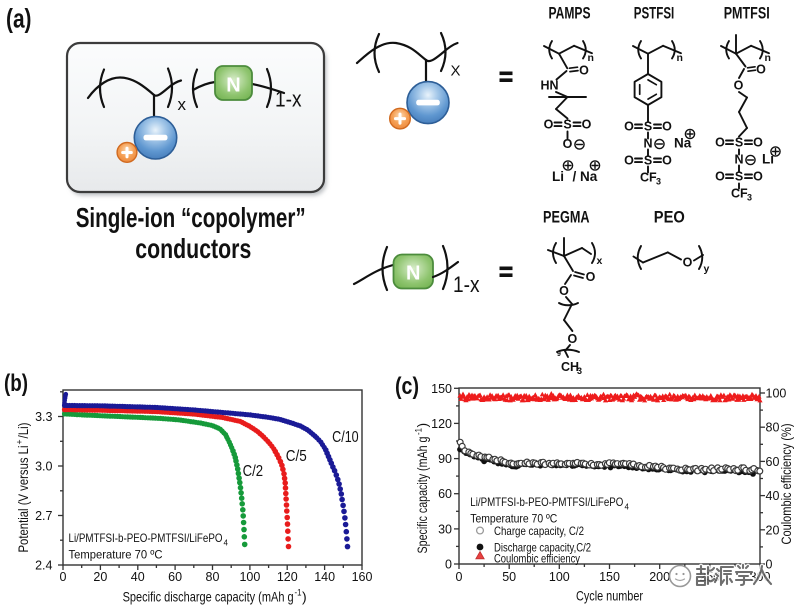  Describe the element at coordinates (549, 86) in the screenshot. I see `svg-text: HN` at that location.